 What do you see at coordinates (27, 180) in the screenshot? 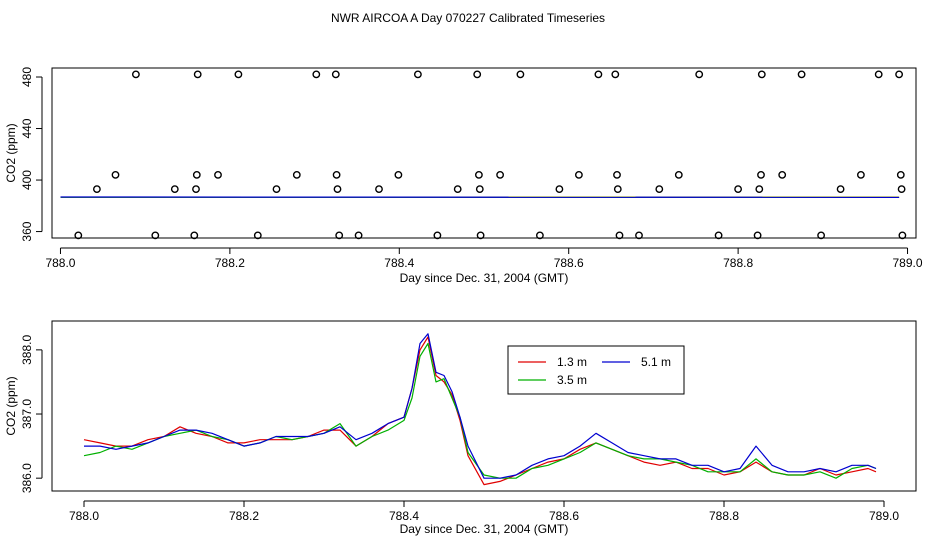
I see `top-y-tick-label: 400` at bounding box center [27, 180].